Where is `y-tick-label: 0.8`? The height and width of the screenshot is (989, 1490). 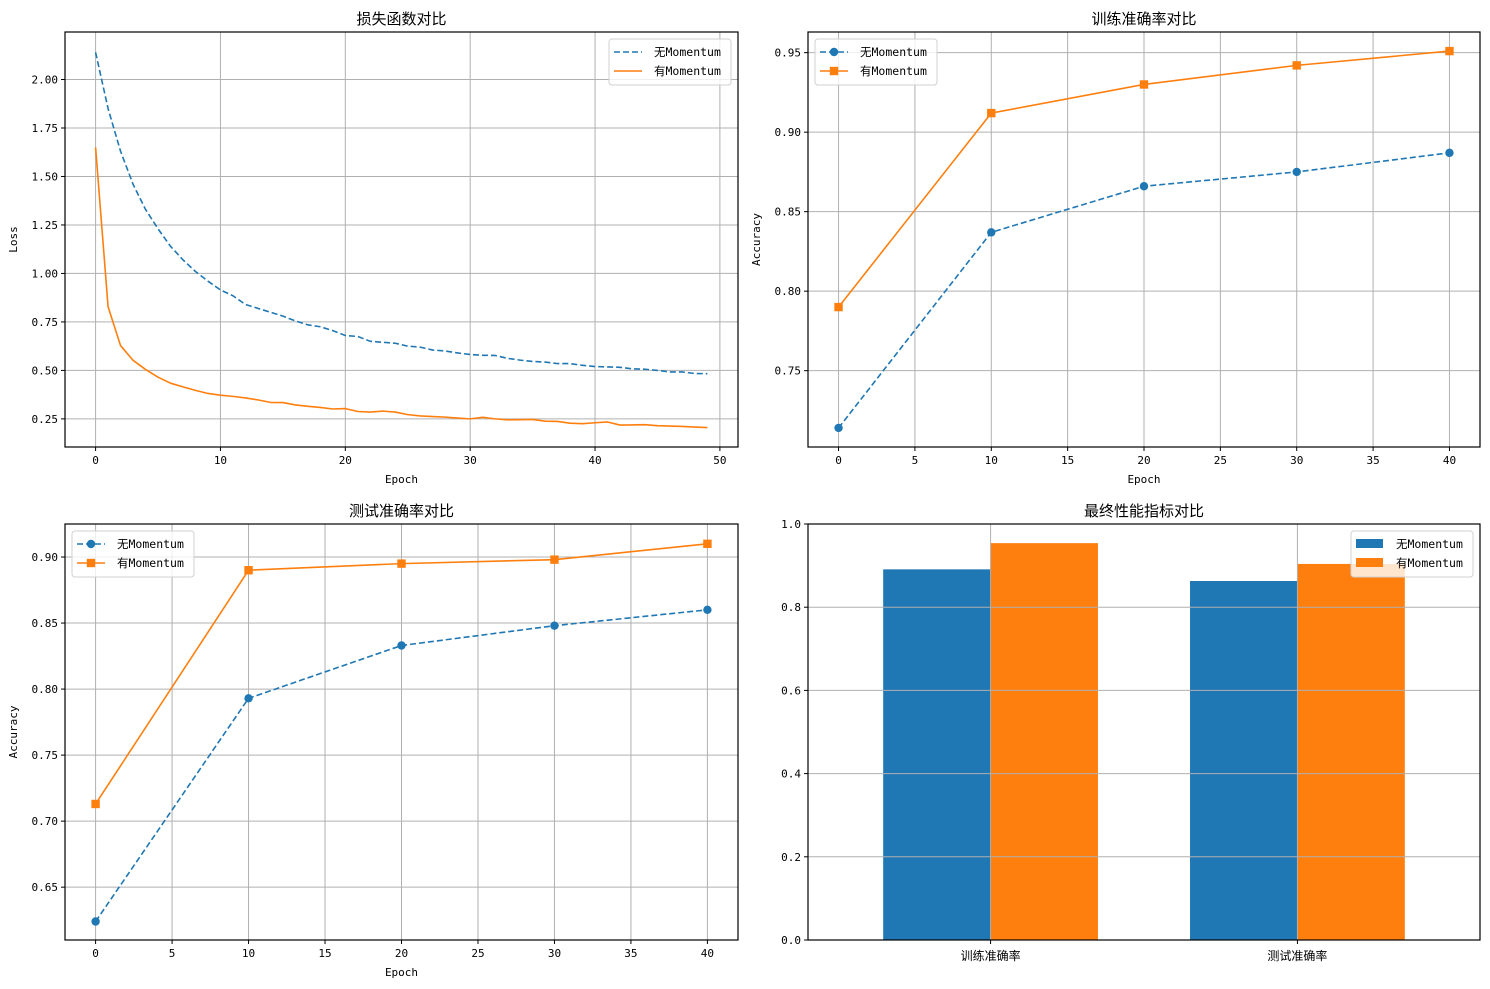
y-tick-label: 0.8 is located at coordinates (791, 607).